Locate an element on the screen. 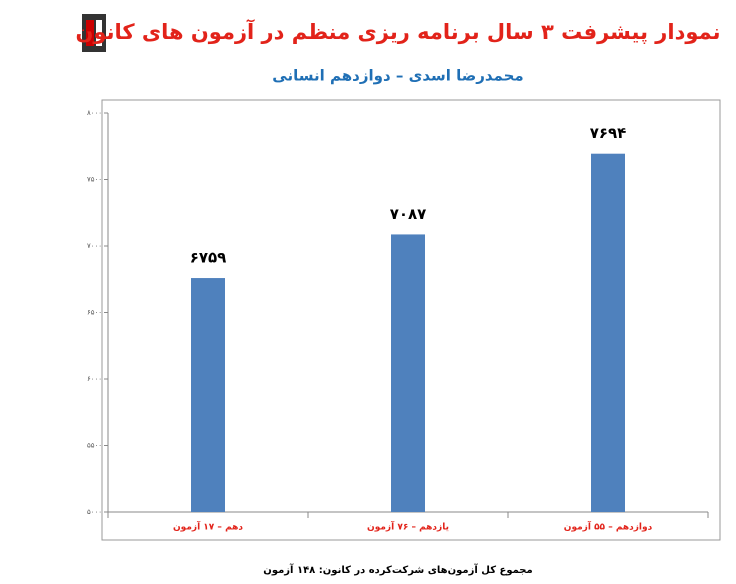  y-tick-label: ۶۰۰۰ is located at coordinates (94, 379).